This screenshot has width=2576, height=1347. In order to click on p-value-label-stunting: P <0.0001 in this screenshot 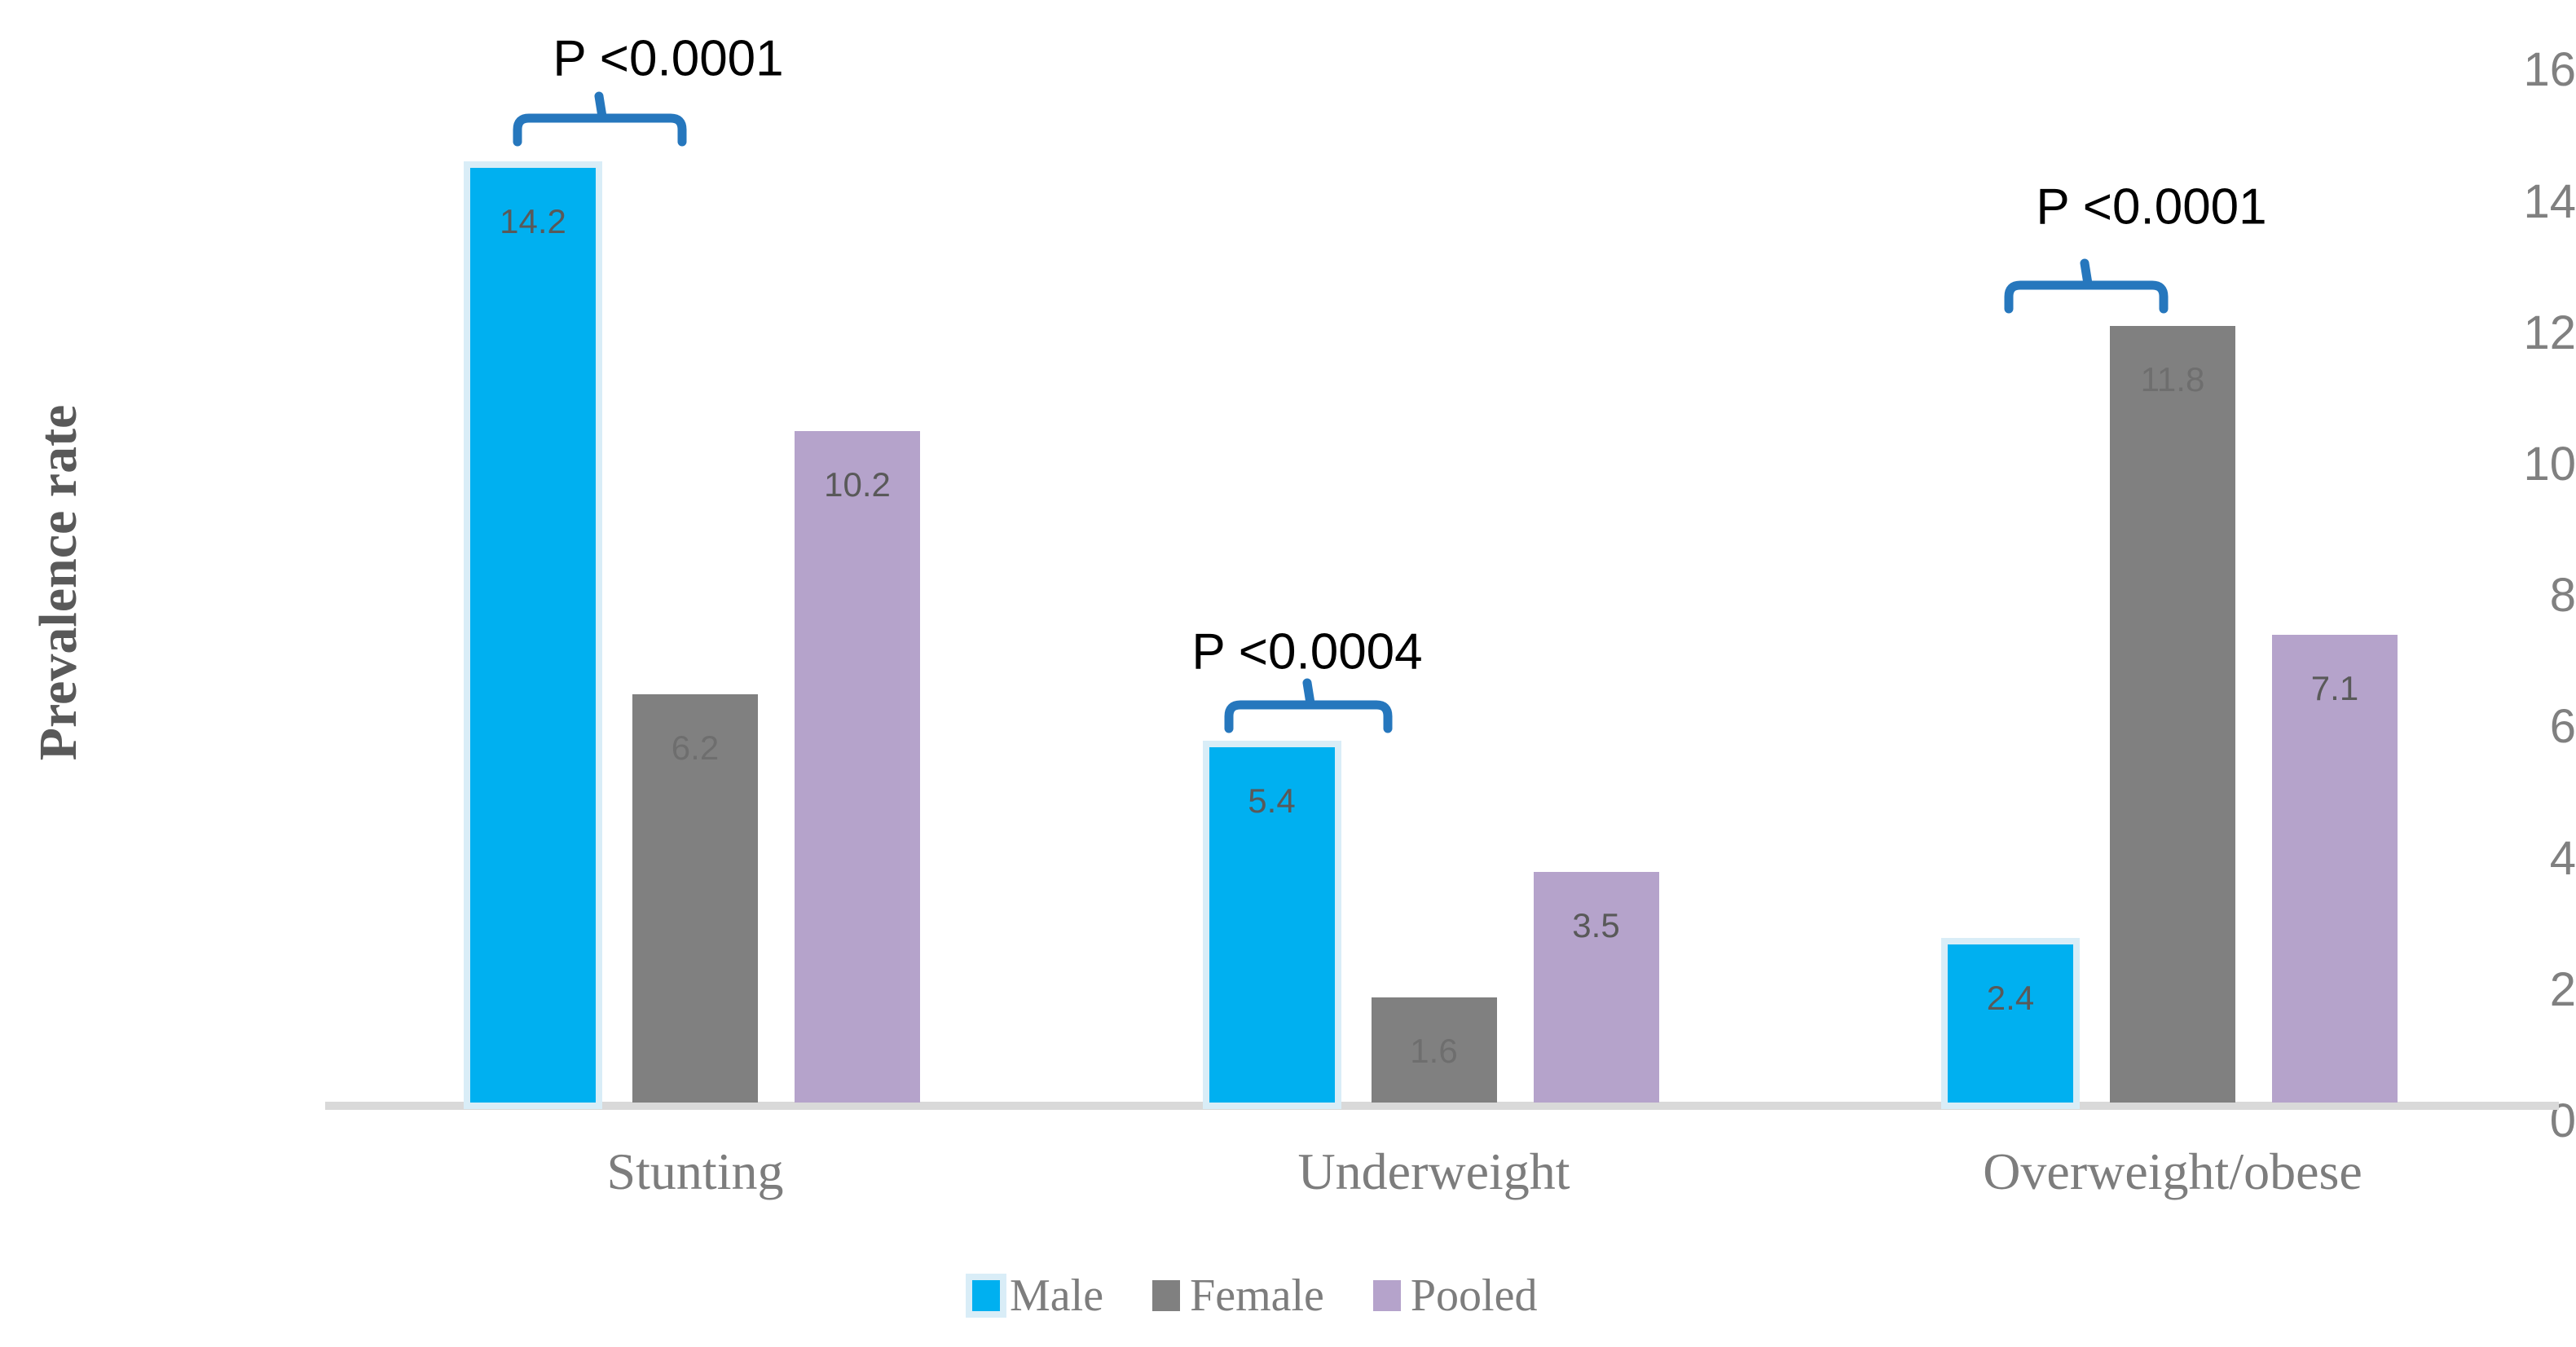, I will do `click(669, 59)`.